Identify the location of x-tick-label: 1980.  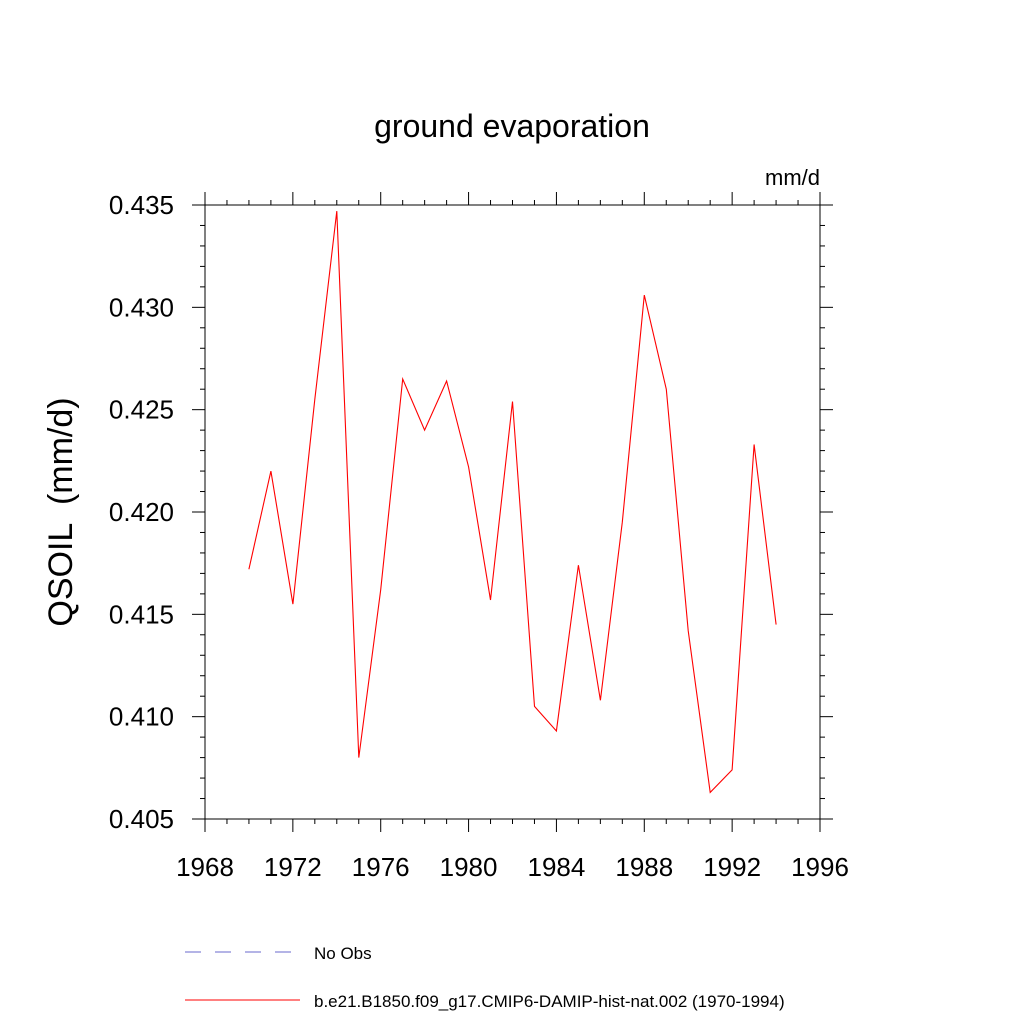
(469, 867).